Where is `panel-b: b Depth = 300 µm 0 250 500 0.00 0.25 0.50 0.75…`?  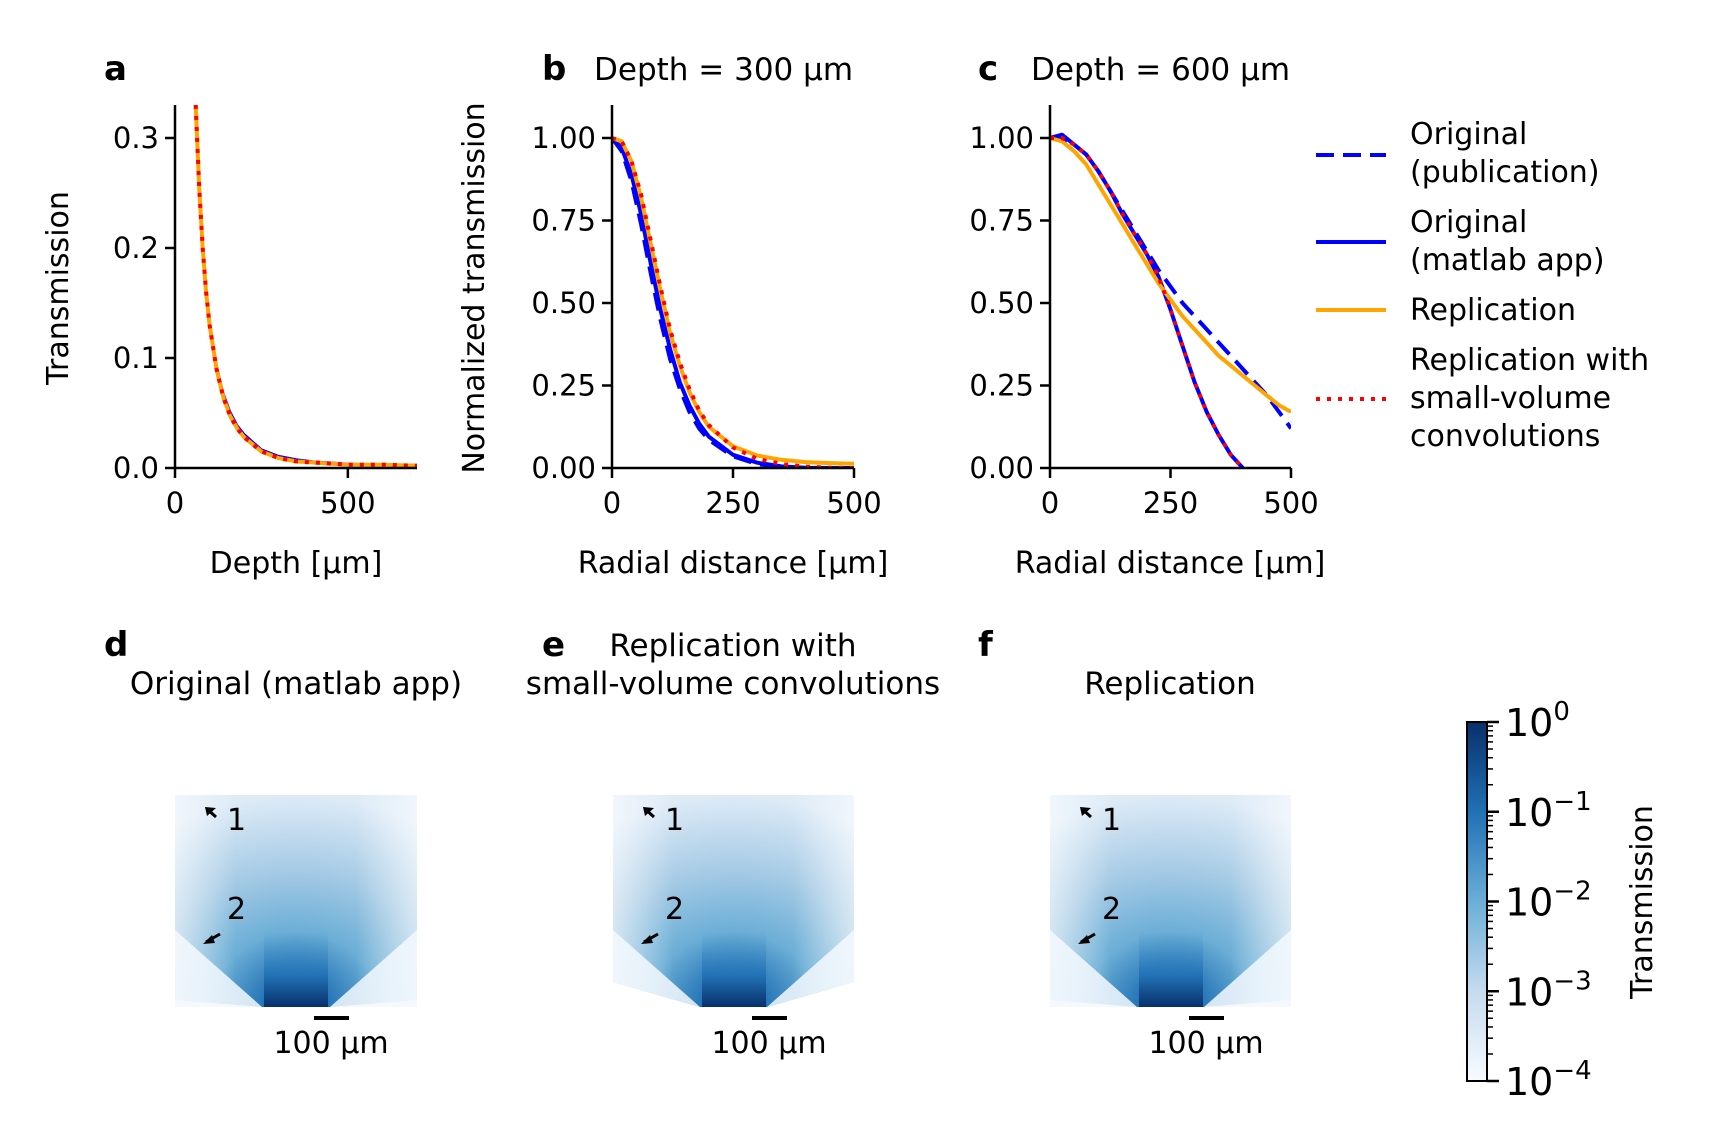
panel-b: b Depth = 300 µm 0 250 500 0.00 0.25 0.50 0.75… is located at coordinates (672, 315).